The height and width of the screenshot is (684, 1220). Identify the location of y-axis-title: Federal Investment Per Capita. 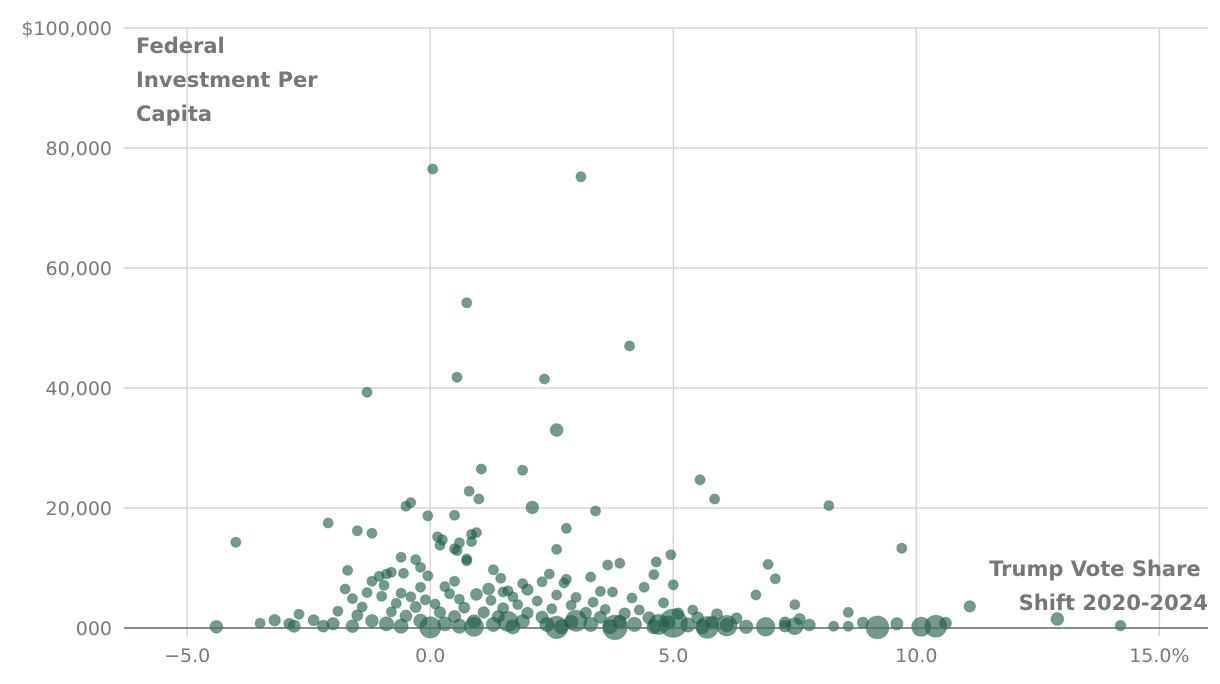
(230, 80).